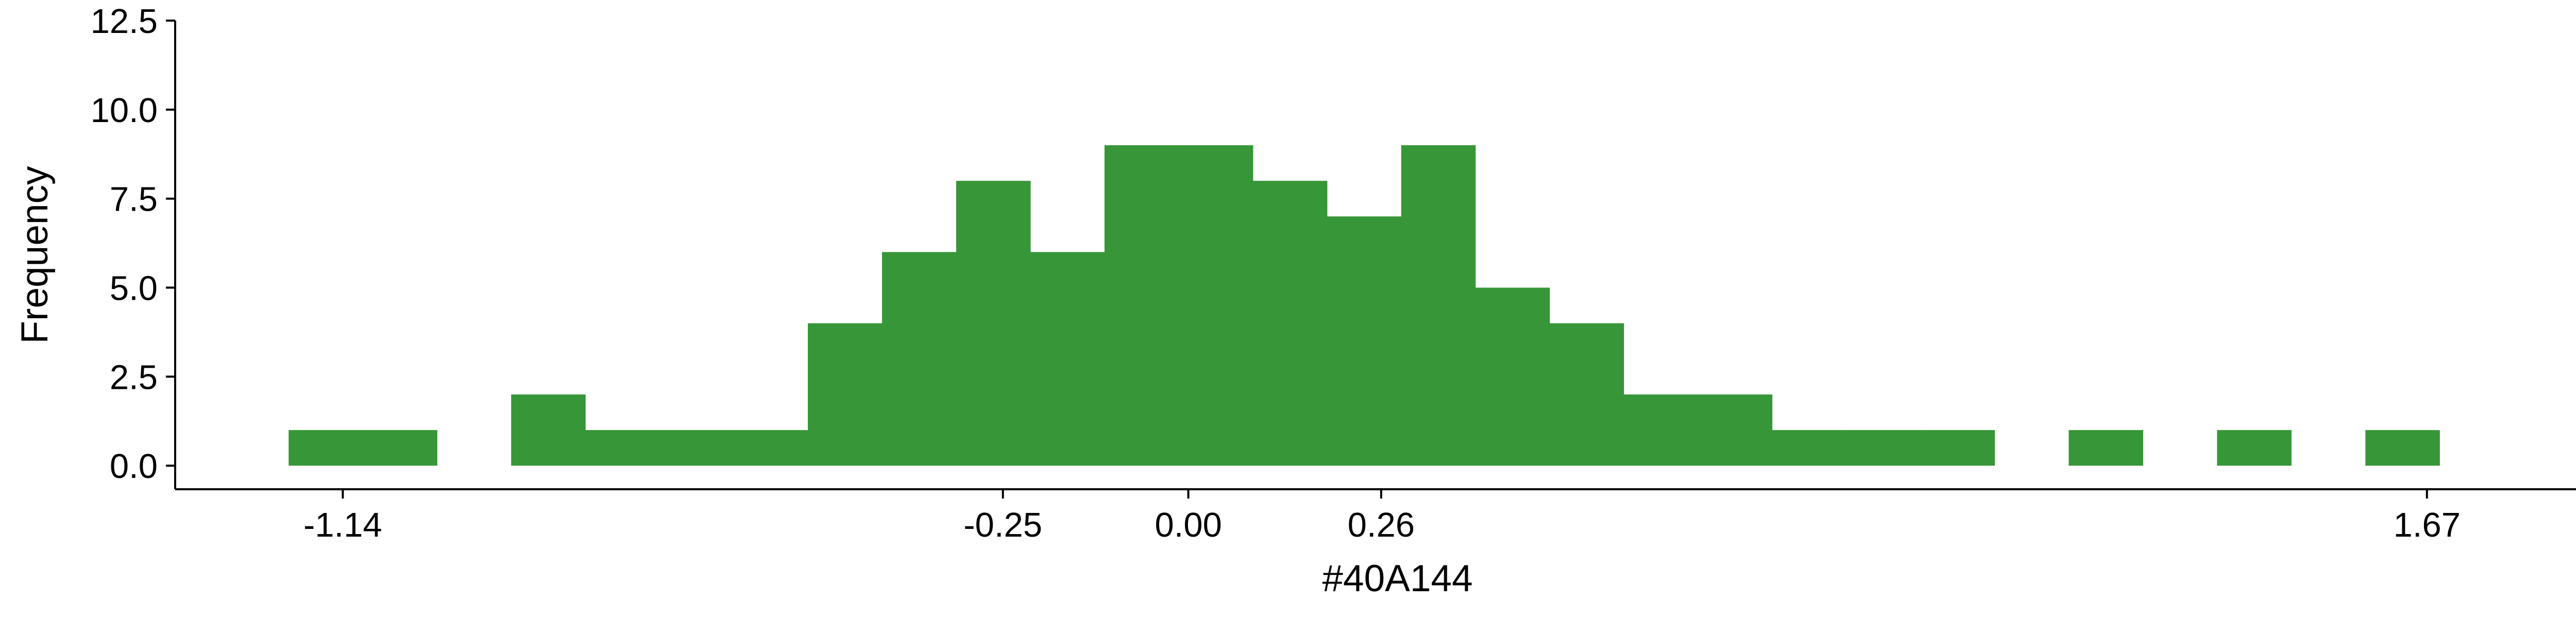 This screenshot has height=618, width=2576. I want to click on x-tick-label: 0.00, so click(1188, 525).